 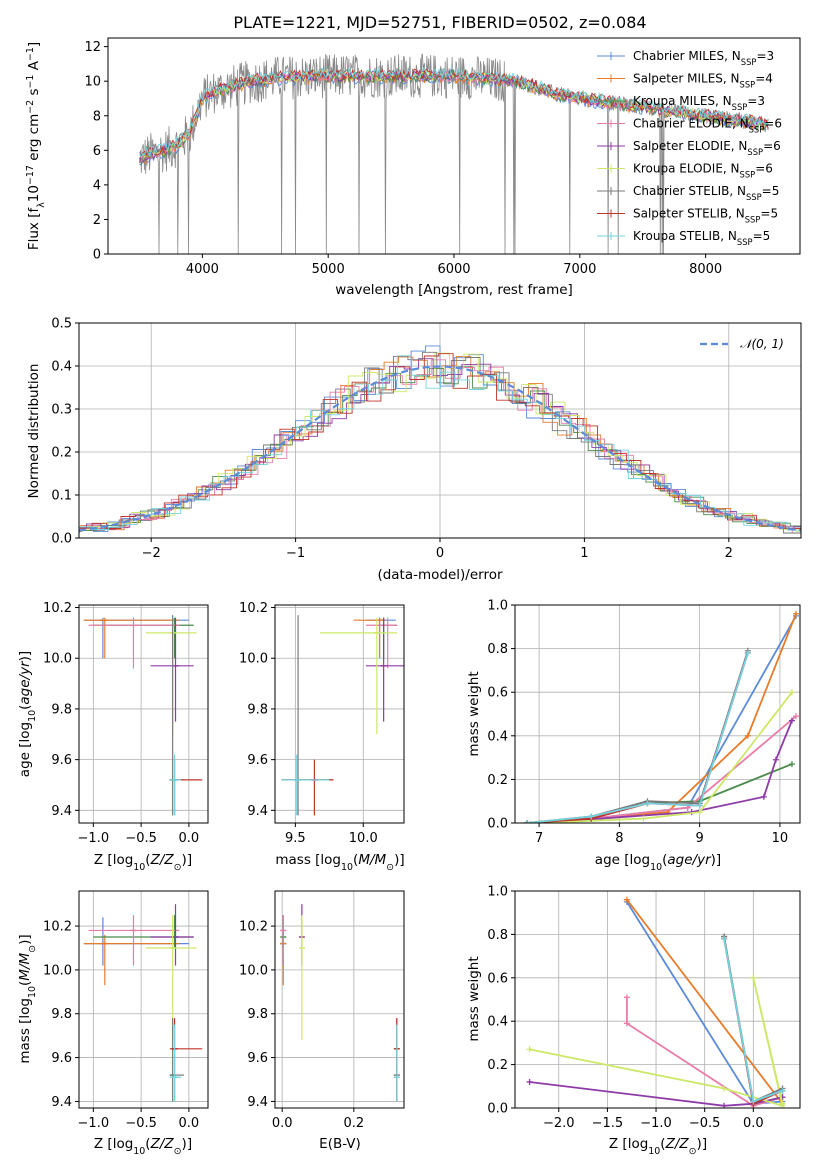 What do you see at coordinates (619, 838) in the screenshot?
I see `weight-age-xtick-label: 8` at bounding box center [619, 838].